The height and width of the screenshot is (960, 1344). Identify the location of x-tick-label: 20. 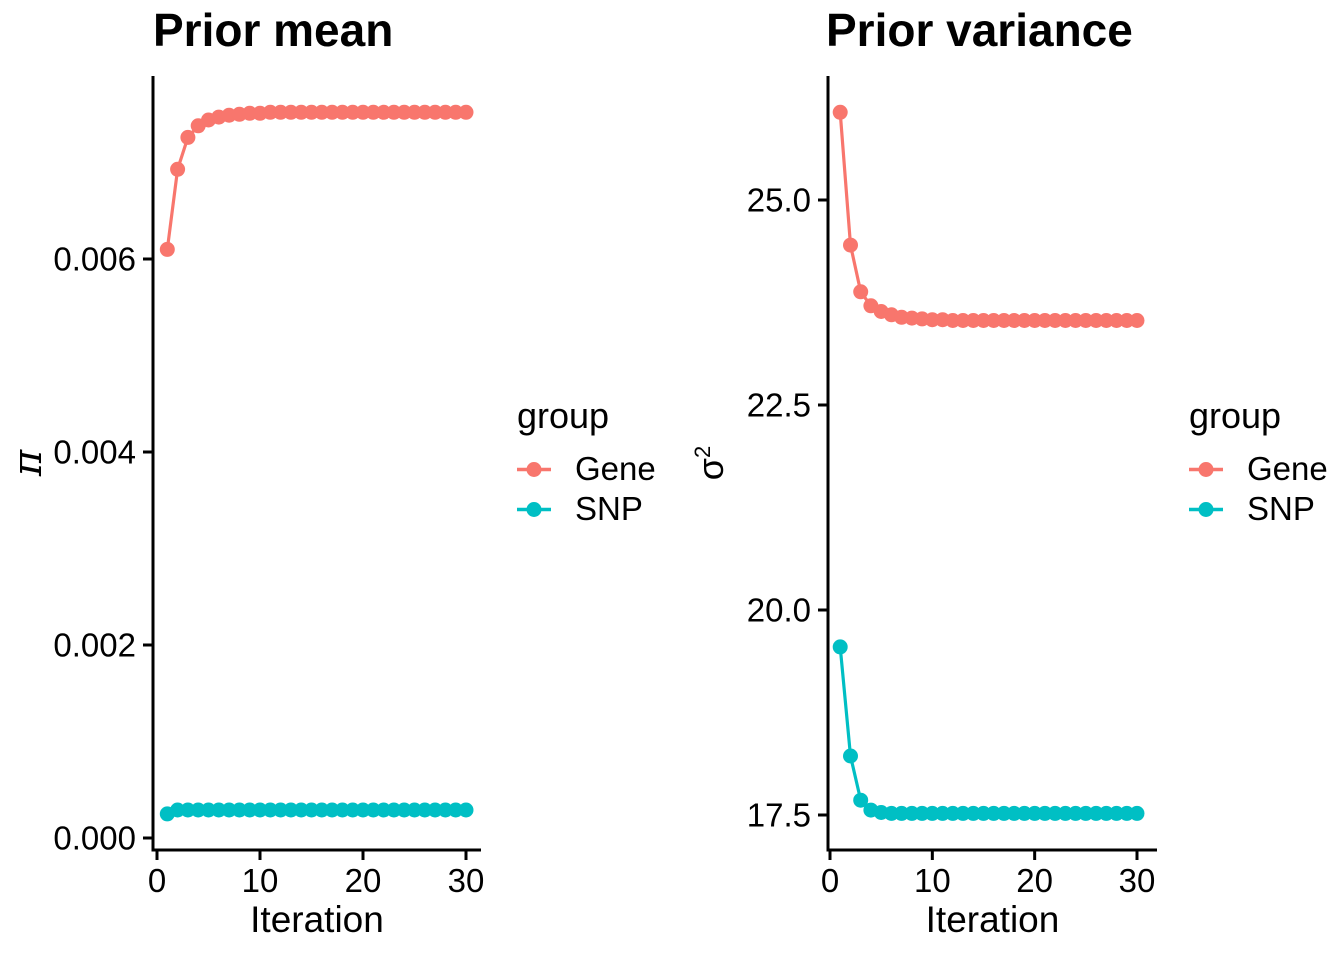
(1034, 880).